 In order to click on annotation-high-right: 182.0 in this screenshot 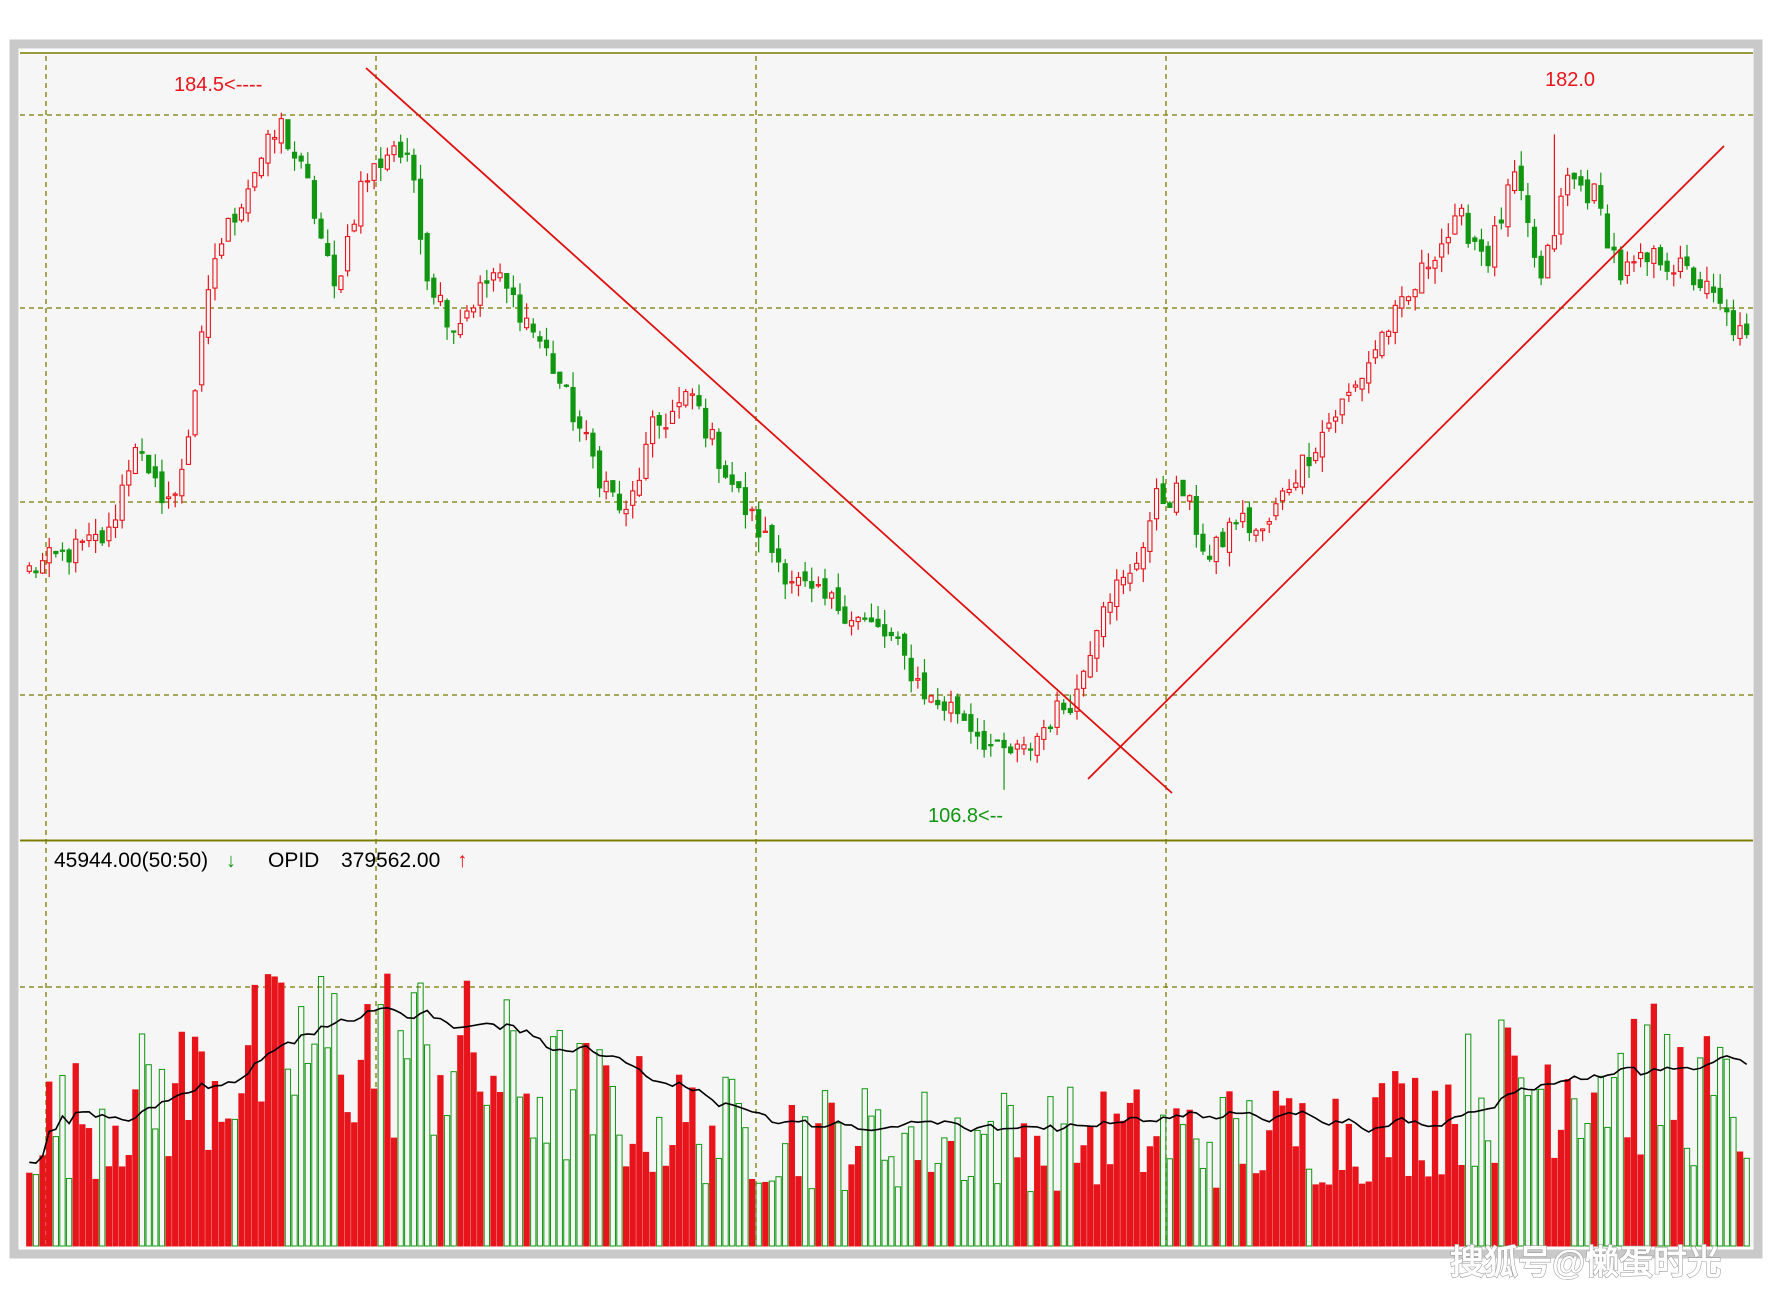, I will do `click(1570, 80)`.